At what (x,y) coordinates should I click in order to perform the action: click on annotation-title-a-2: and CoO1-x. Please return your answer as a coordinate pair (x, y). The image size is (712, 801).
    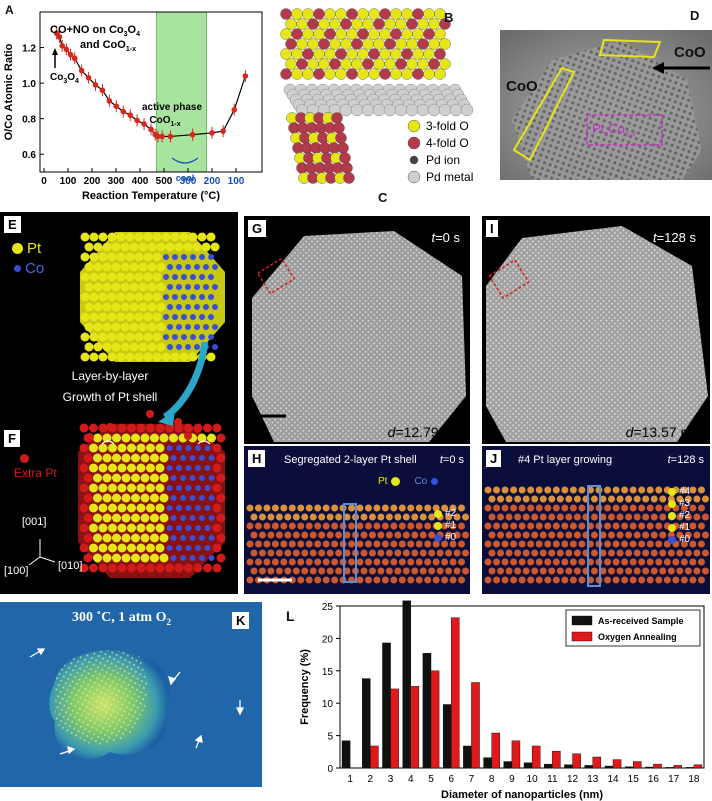
    Looking at the image, I should click on (108, 46).